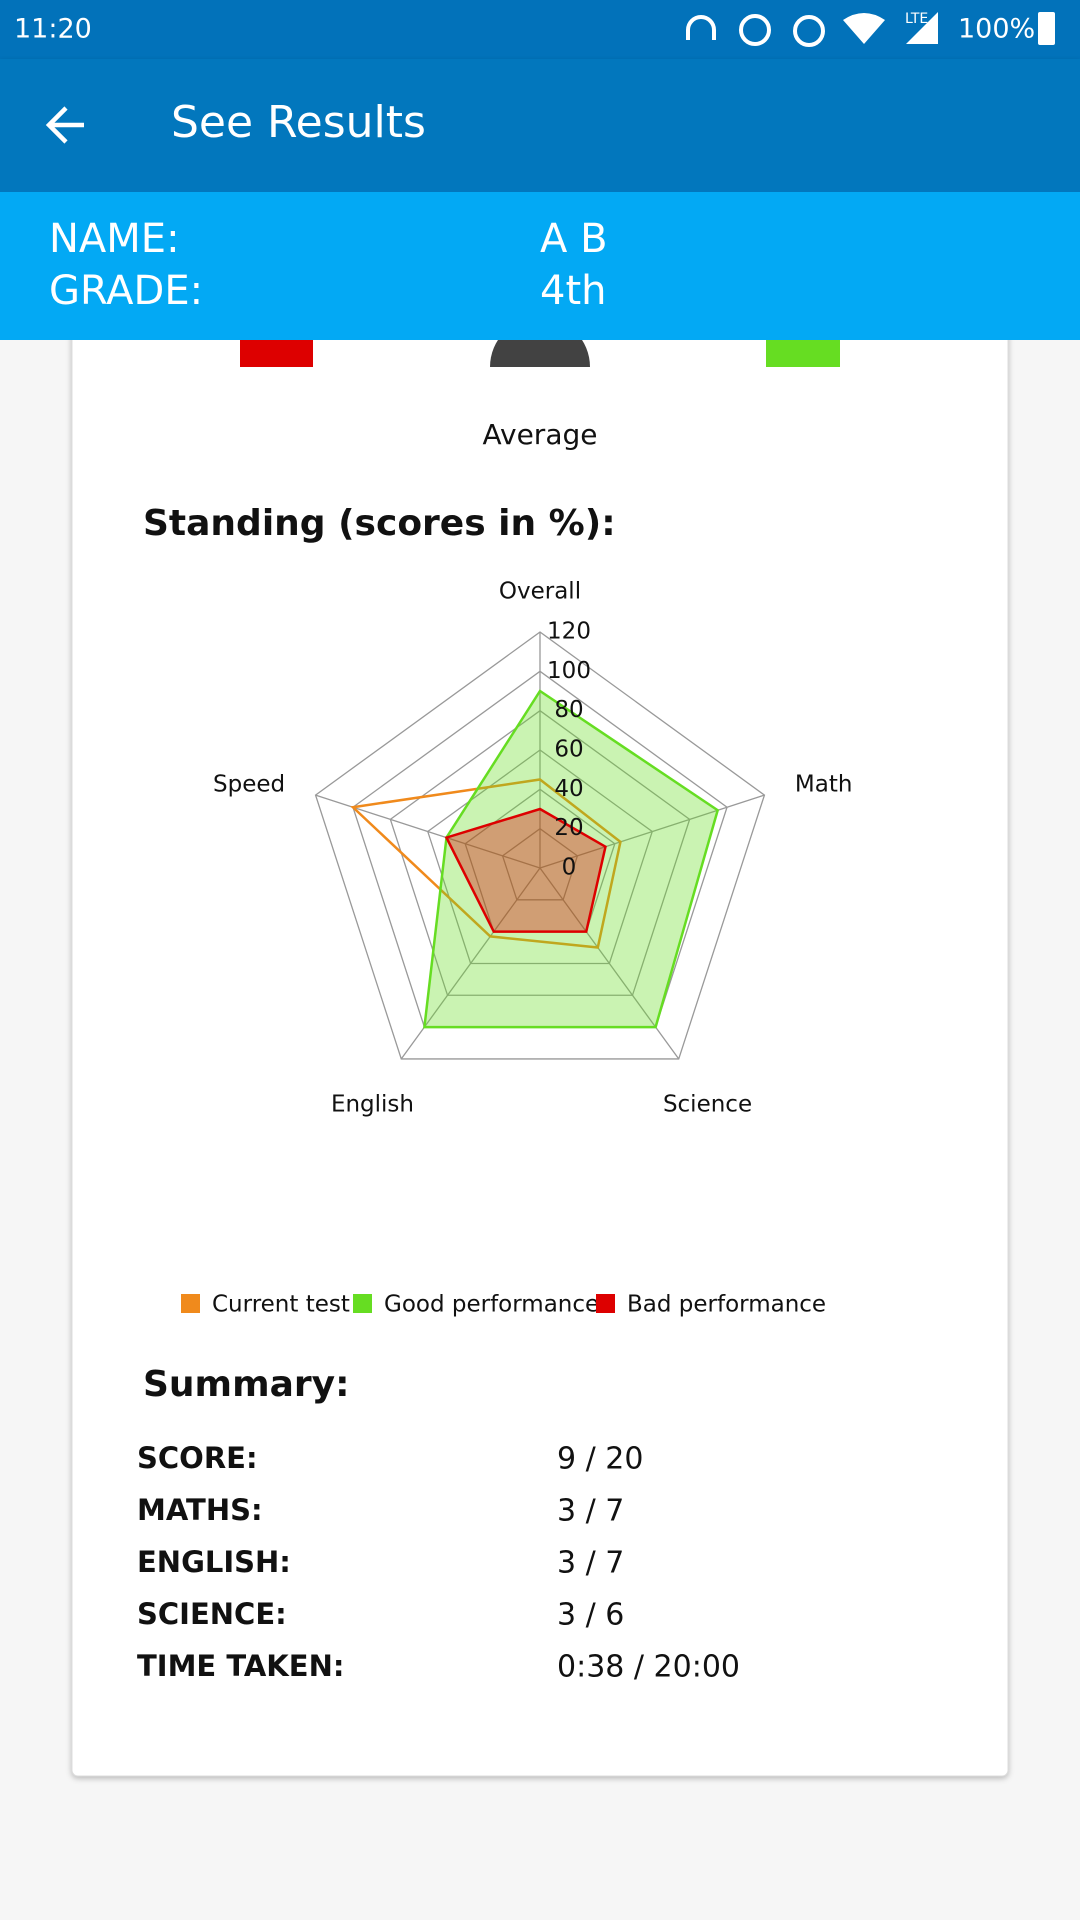 Image resolution: width=1080 pixels, height=1920 pixels. Describe the element at coordinates (600, 1459) in the screenshot. I see `summary-value: 9 / 20` at that location.